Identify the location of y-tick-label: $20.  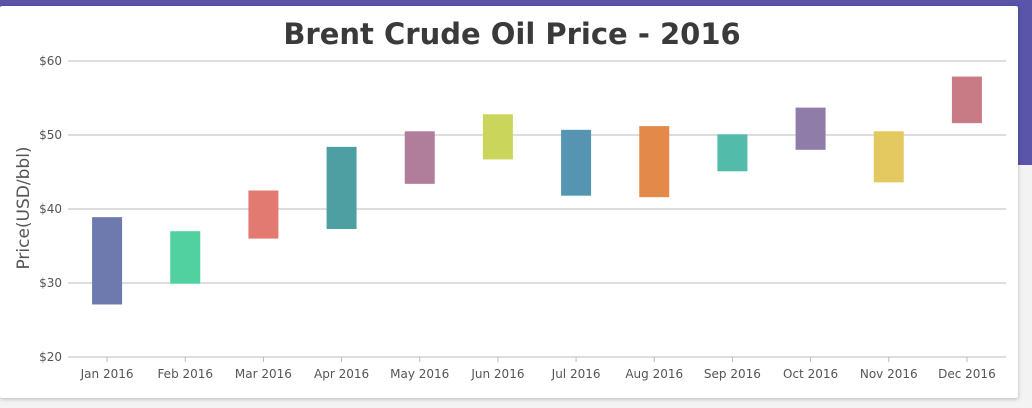
(50, 357).